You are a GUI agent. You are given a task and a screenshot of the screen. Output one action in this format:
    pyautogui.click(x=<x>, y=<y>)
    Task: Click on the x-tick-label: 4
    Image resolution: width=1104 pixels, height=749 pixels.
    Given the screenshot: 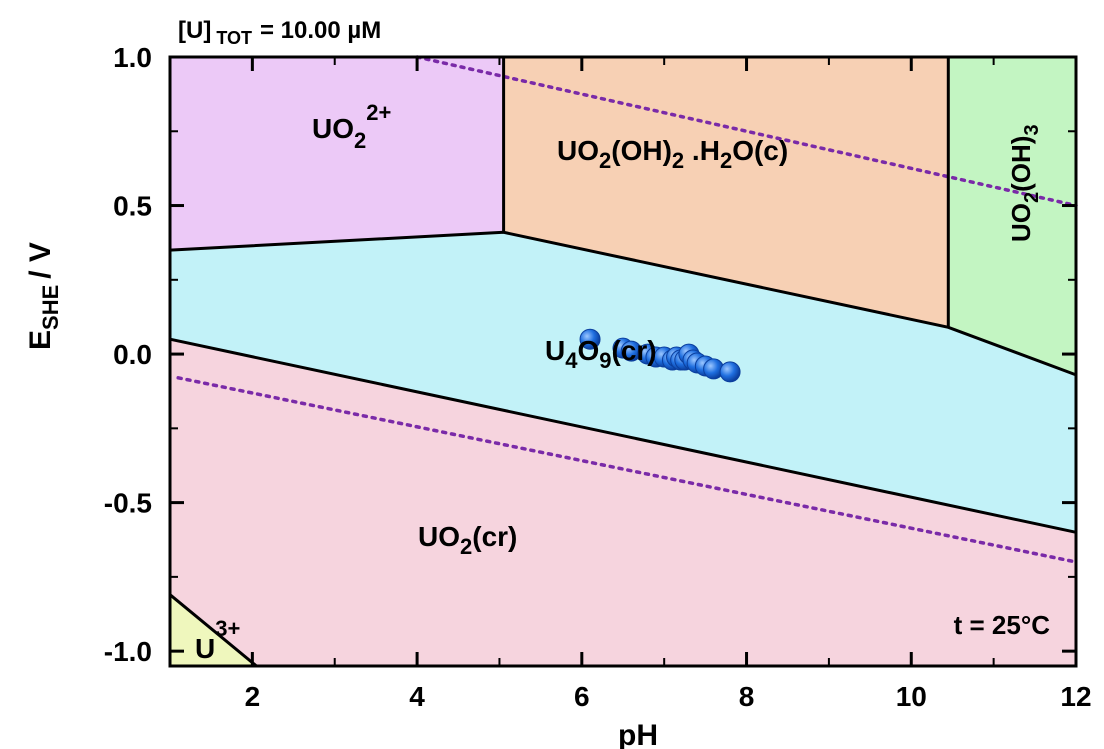 What is the action you would take?
    pyautogui.click(x=417, y=696)
    